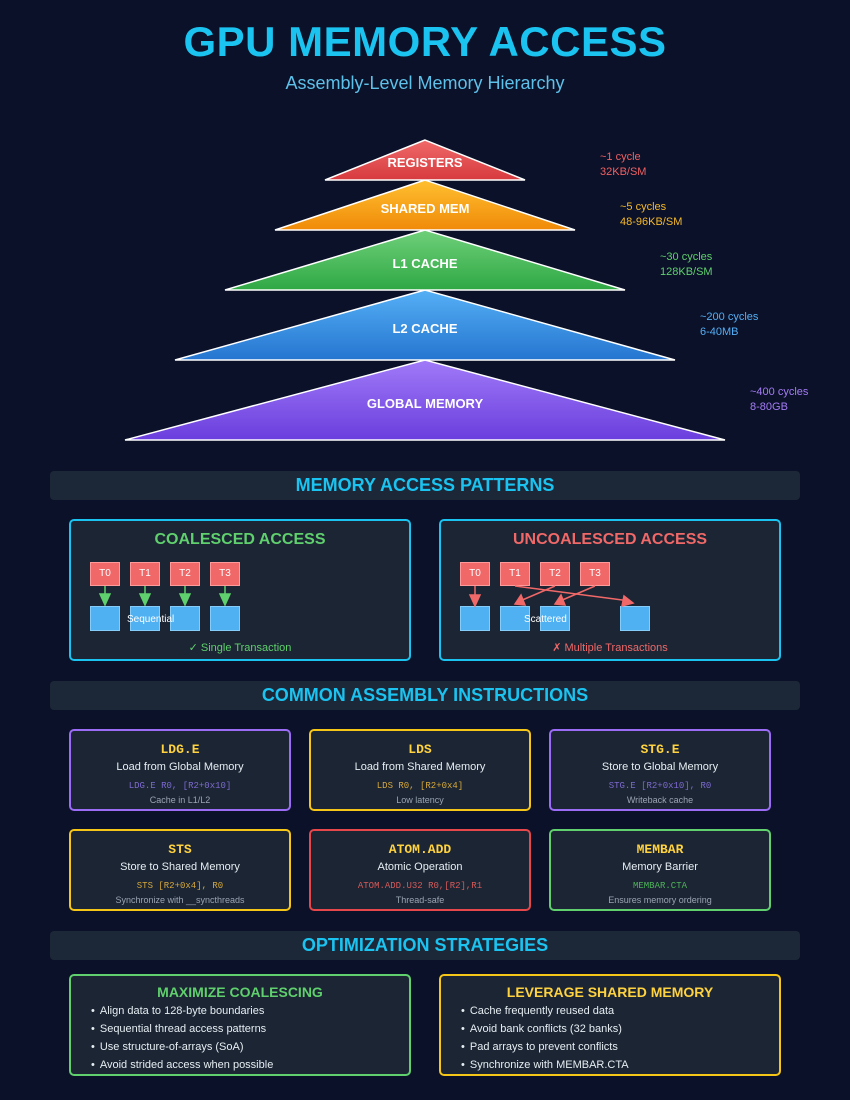 The image size is (850, 1100). What do you see at coordinates (425, 83) in the screenshot?
I see `page-subtitle: Assembly-Level Memory Hierarchy` at bounding box center [425, 83].